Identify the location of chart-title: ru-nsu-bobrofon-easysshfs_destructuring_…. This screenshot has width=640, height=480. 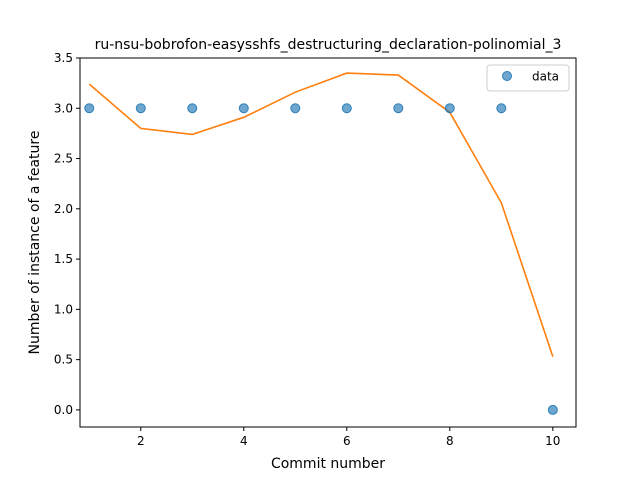
(328, 45).